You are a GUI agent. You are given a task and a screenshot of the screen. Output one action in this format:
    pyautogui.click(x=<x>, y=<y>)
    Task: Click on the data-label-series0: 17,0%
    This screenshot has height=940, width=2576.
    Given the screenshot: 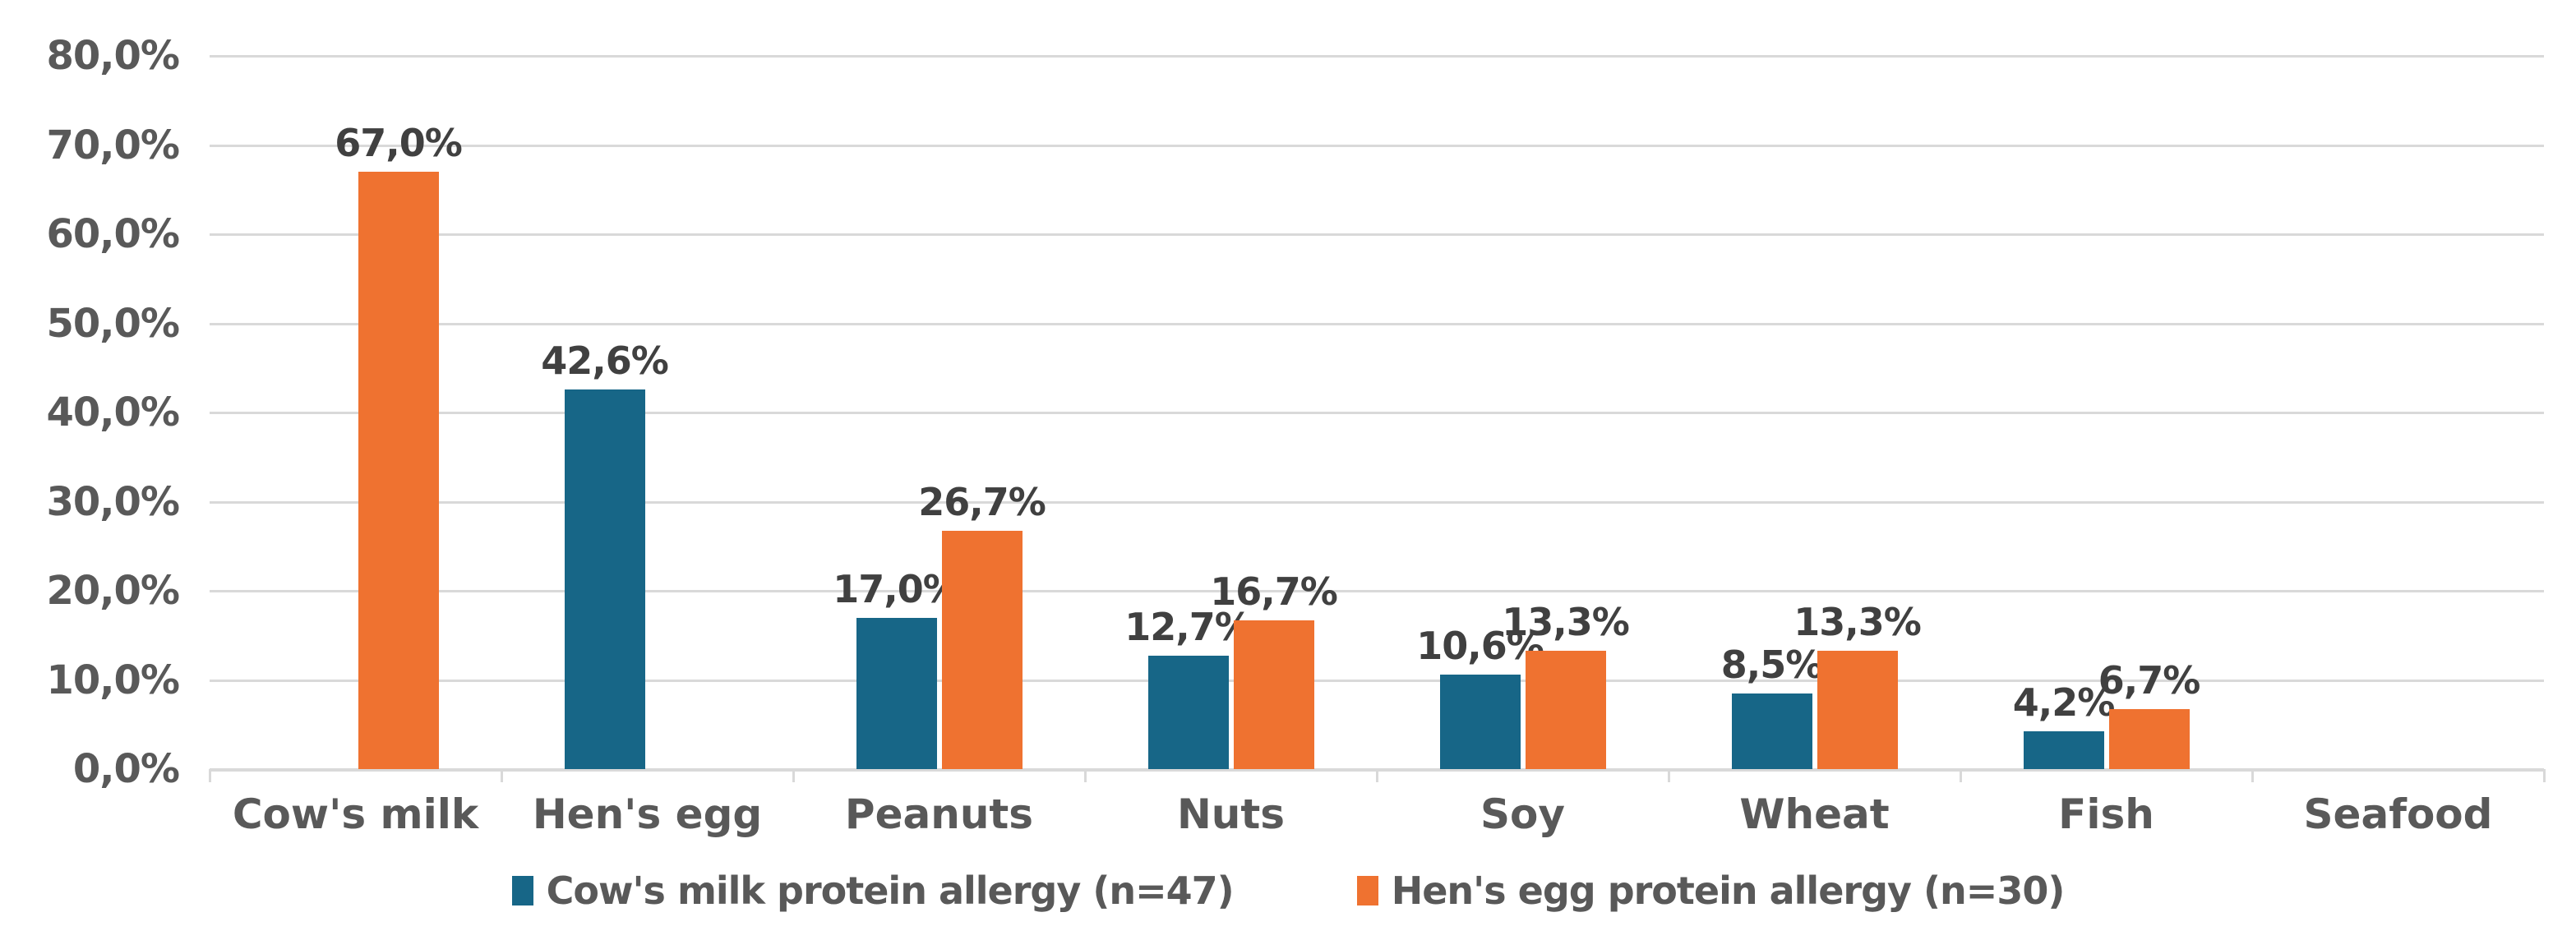 What is the action you would take?
    pyautogui.click(x=897, y=588)
    